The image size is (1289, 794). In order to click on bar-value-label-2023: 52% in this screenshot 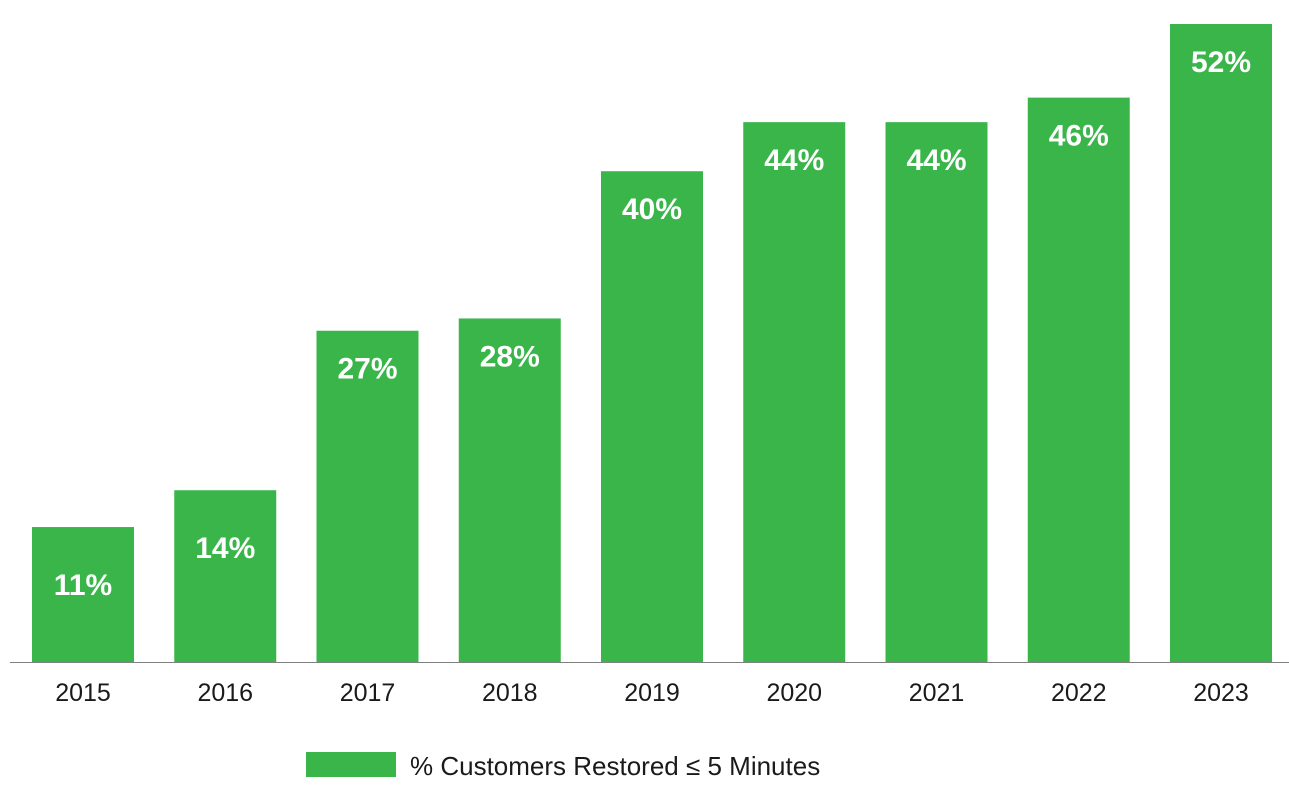, I will do `click(1221, 62)`.